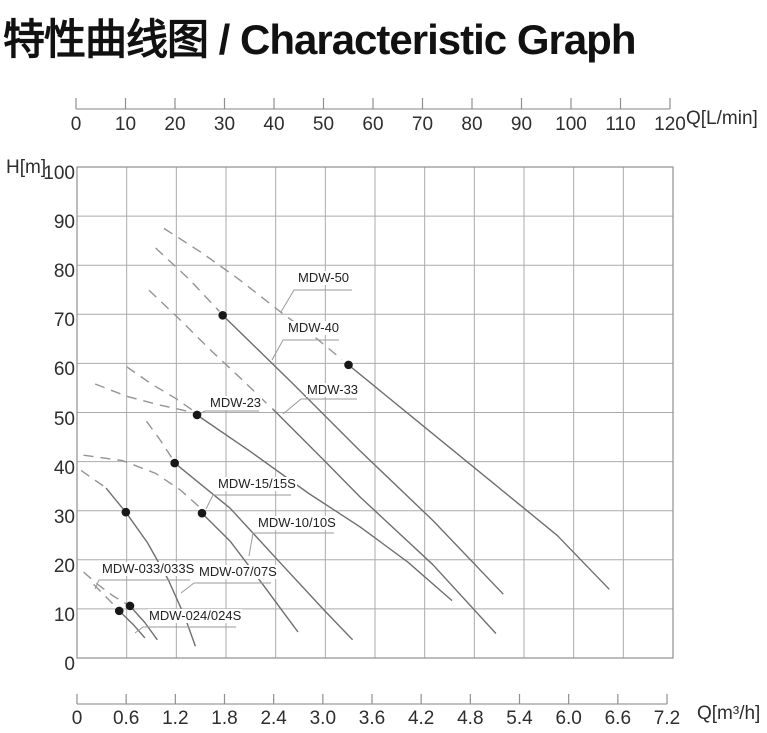 The height and width of the screenshot is (733, 767). I want to click on curve-MDW-33-solid, so click(384, 521).